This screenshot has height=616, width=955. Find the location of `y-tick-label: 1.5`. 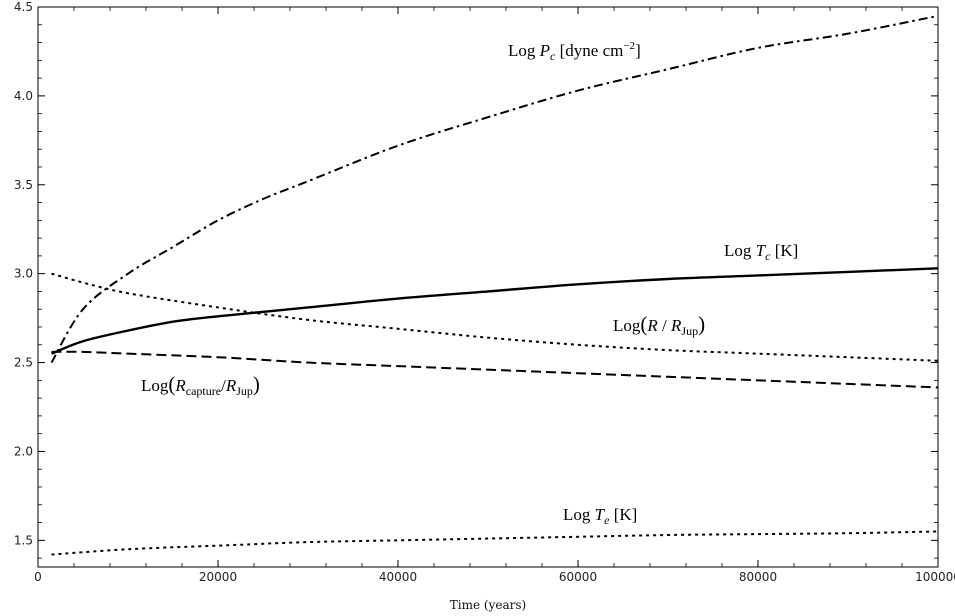

y-tick-label: 1.5 is located at coordinates (23, 540).